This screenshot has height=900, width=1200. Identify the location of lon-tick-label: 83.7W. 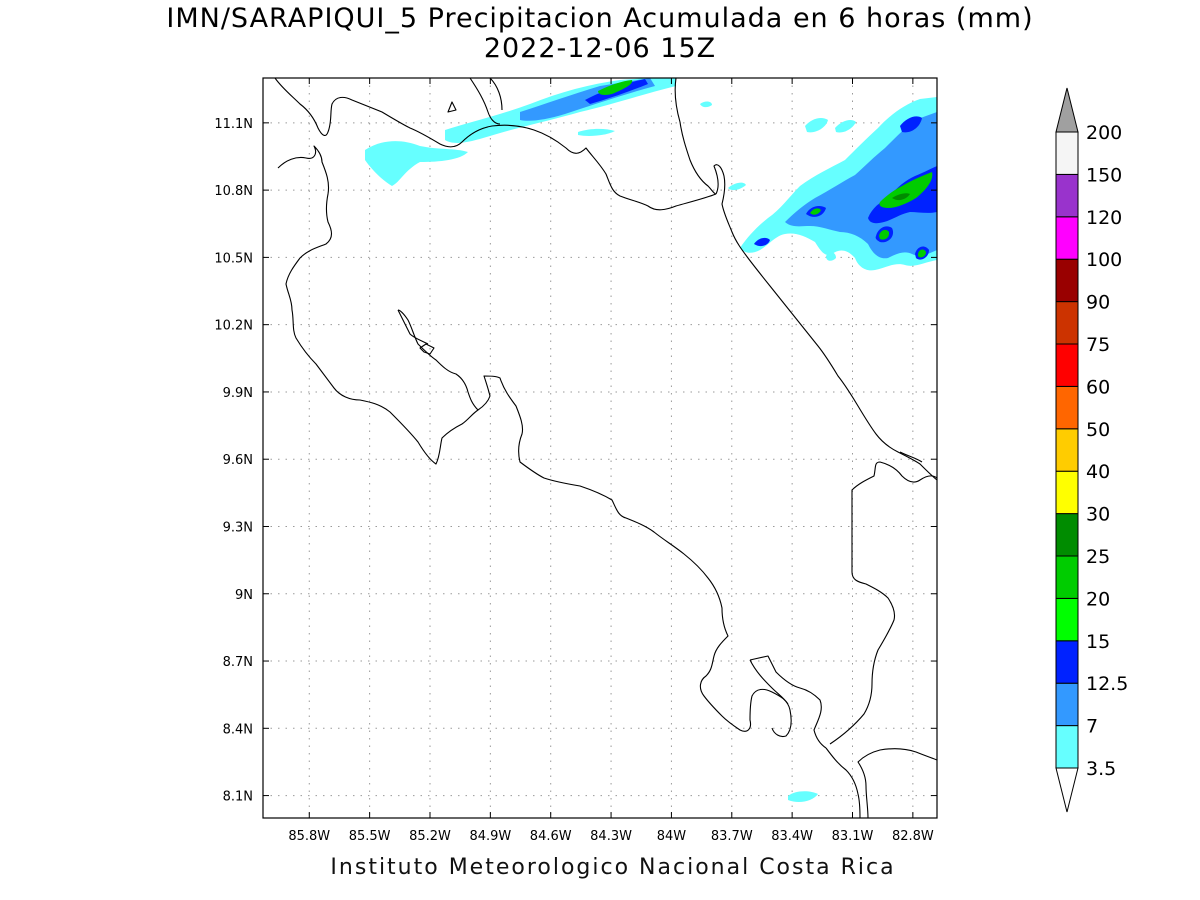
(732, 836).